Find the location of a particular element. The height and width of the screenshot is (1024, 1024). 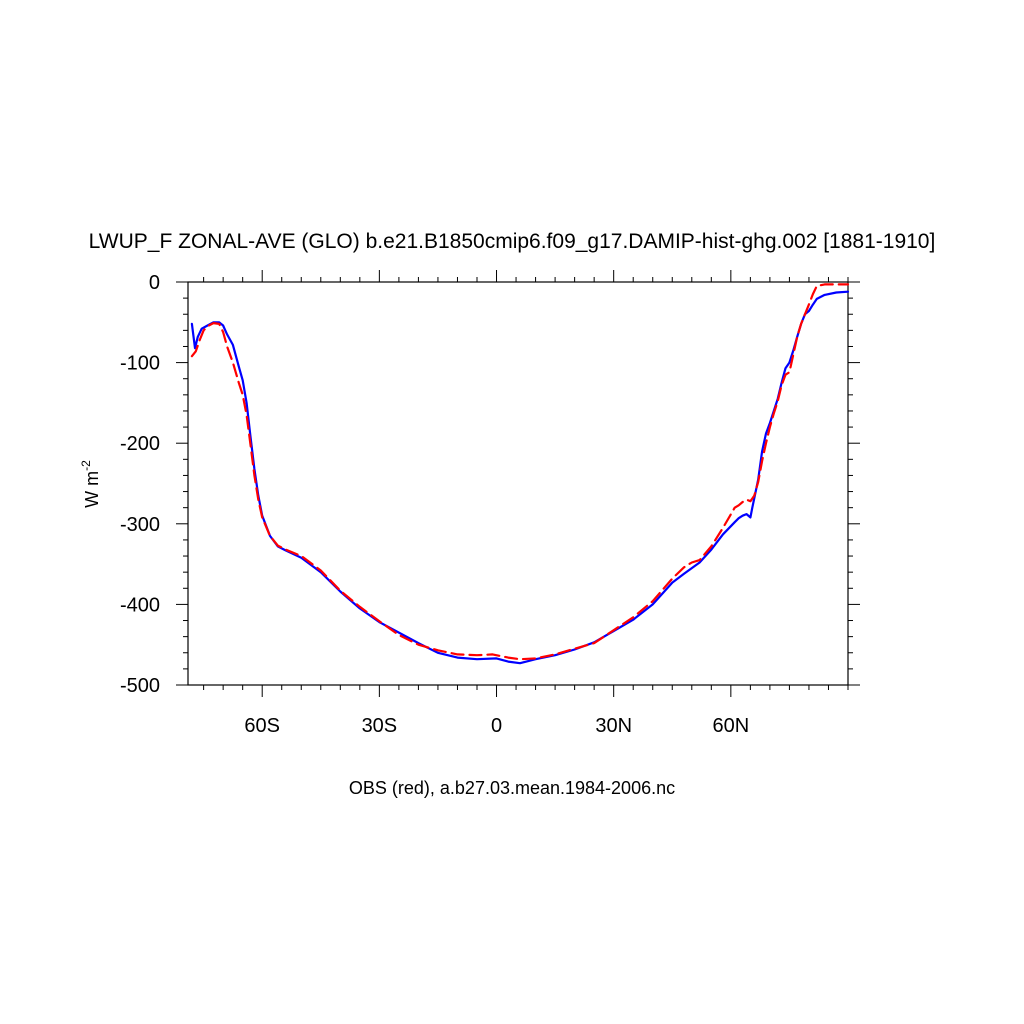

y-axis-label-superscript: -2 is located at coordinates (86, 465).